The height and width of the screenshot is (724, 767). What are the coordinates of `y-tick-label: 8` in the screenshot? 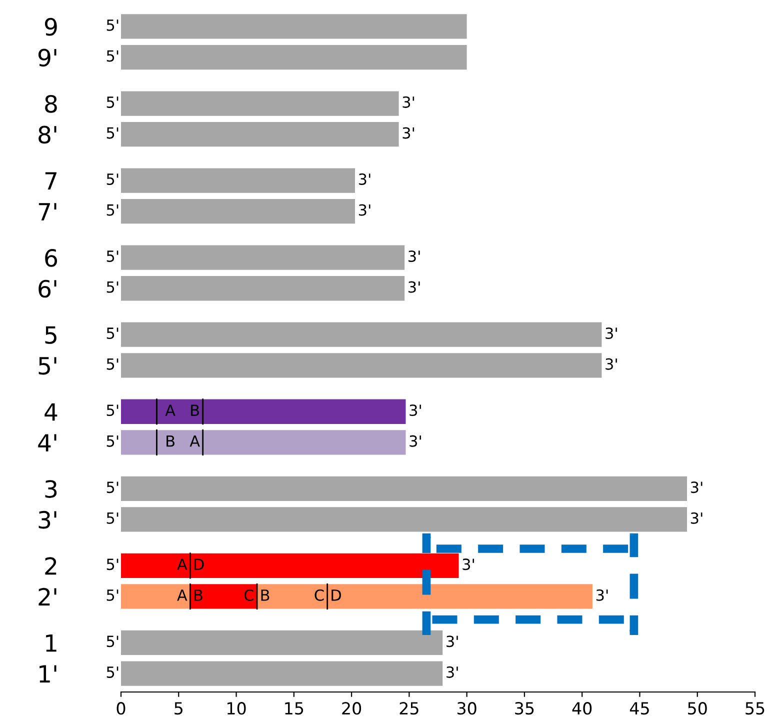 It's located at (51, 103).